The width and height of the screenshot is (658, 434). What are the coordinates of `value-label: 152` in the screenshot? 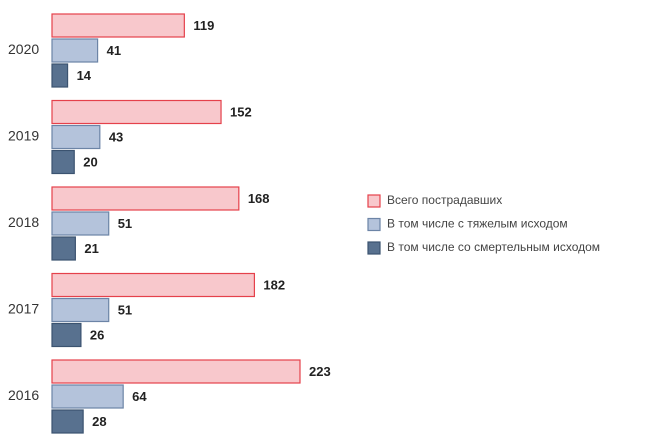 It's located at (241, 111).